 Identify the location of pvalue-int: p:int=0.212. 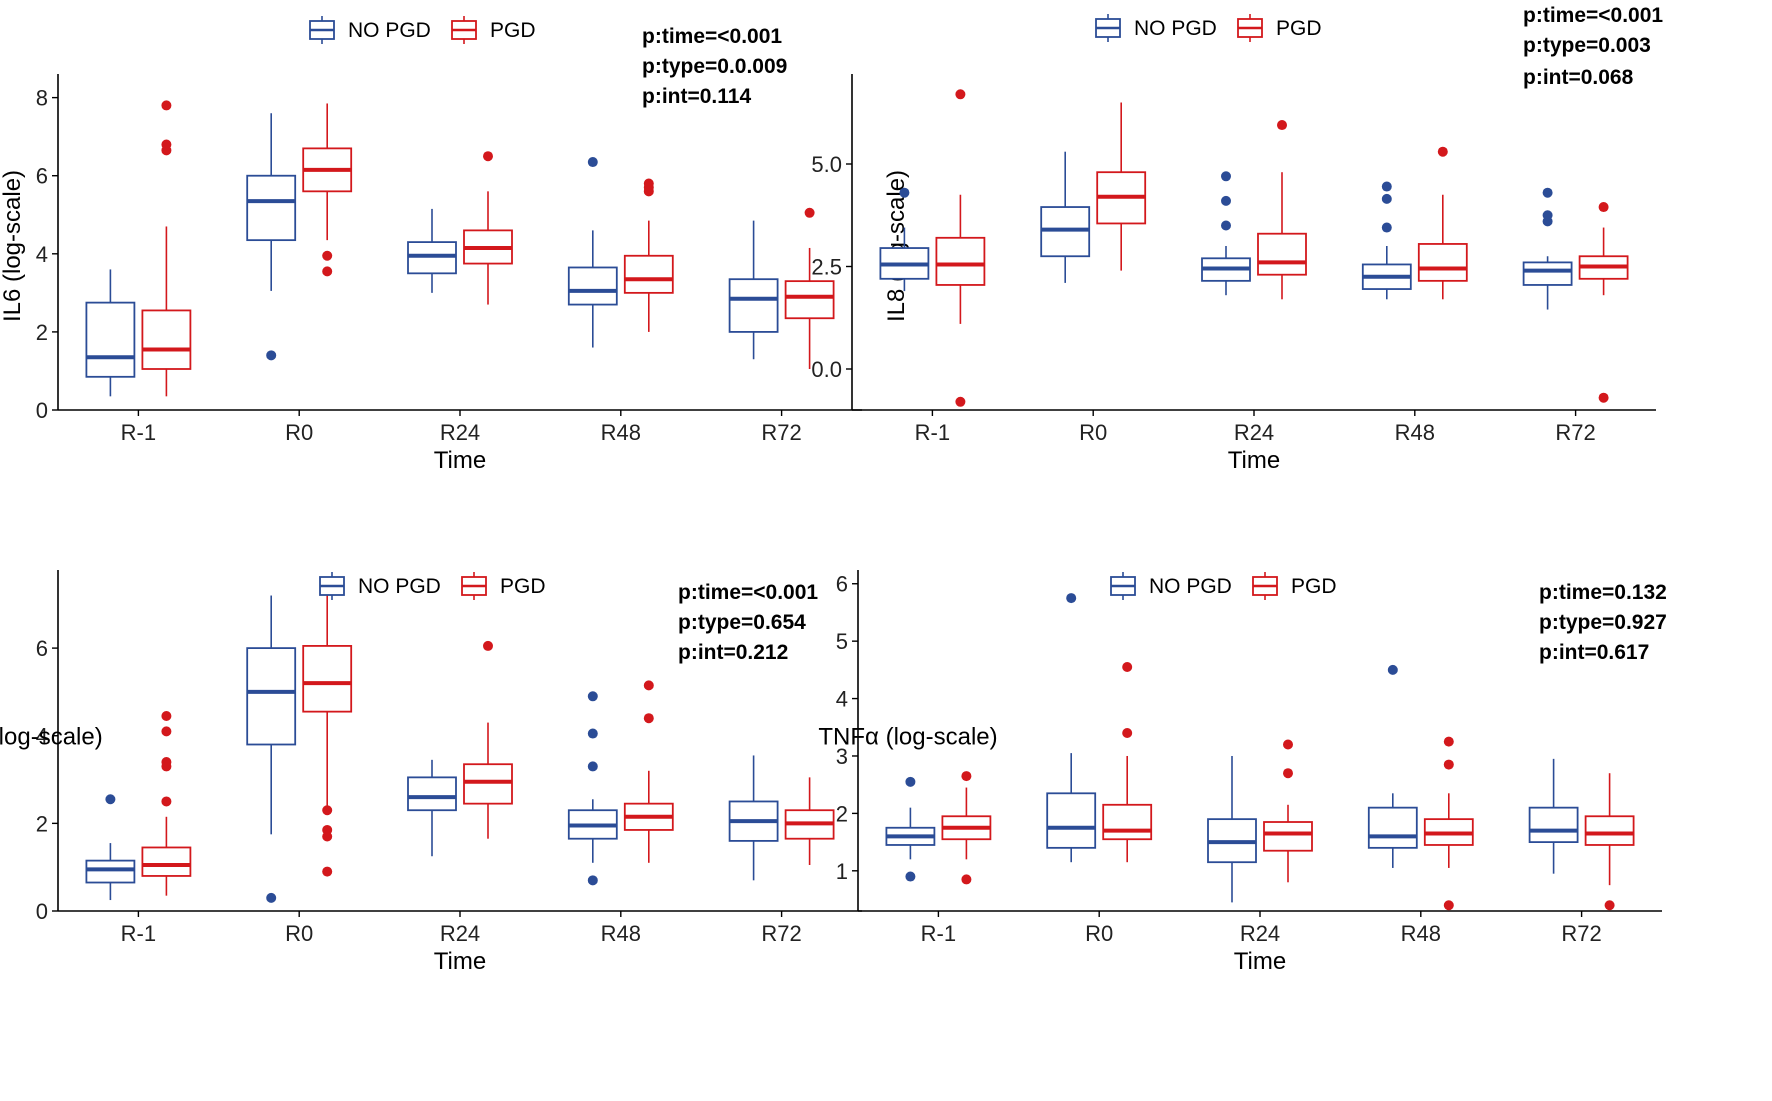
(733, 652).